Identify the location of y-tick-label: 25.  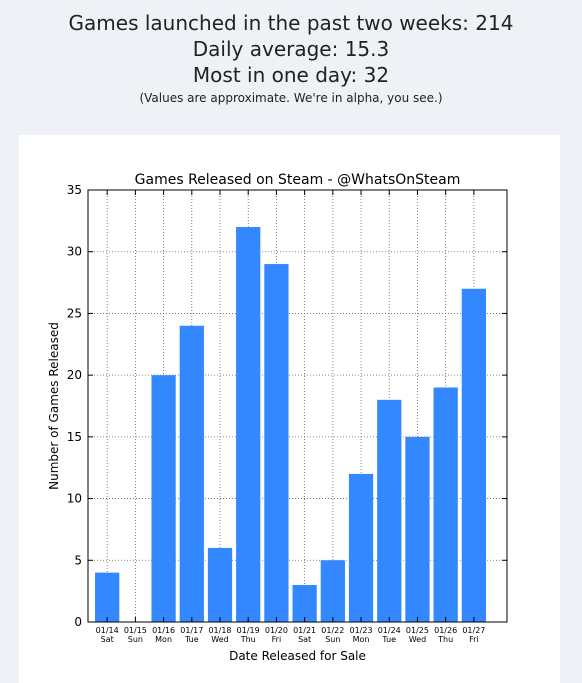
(74, 313).